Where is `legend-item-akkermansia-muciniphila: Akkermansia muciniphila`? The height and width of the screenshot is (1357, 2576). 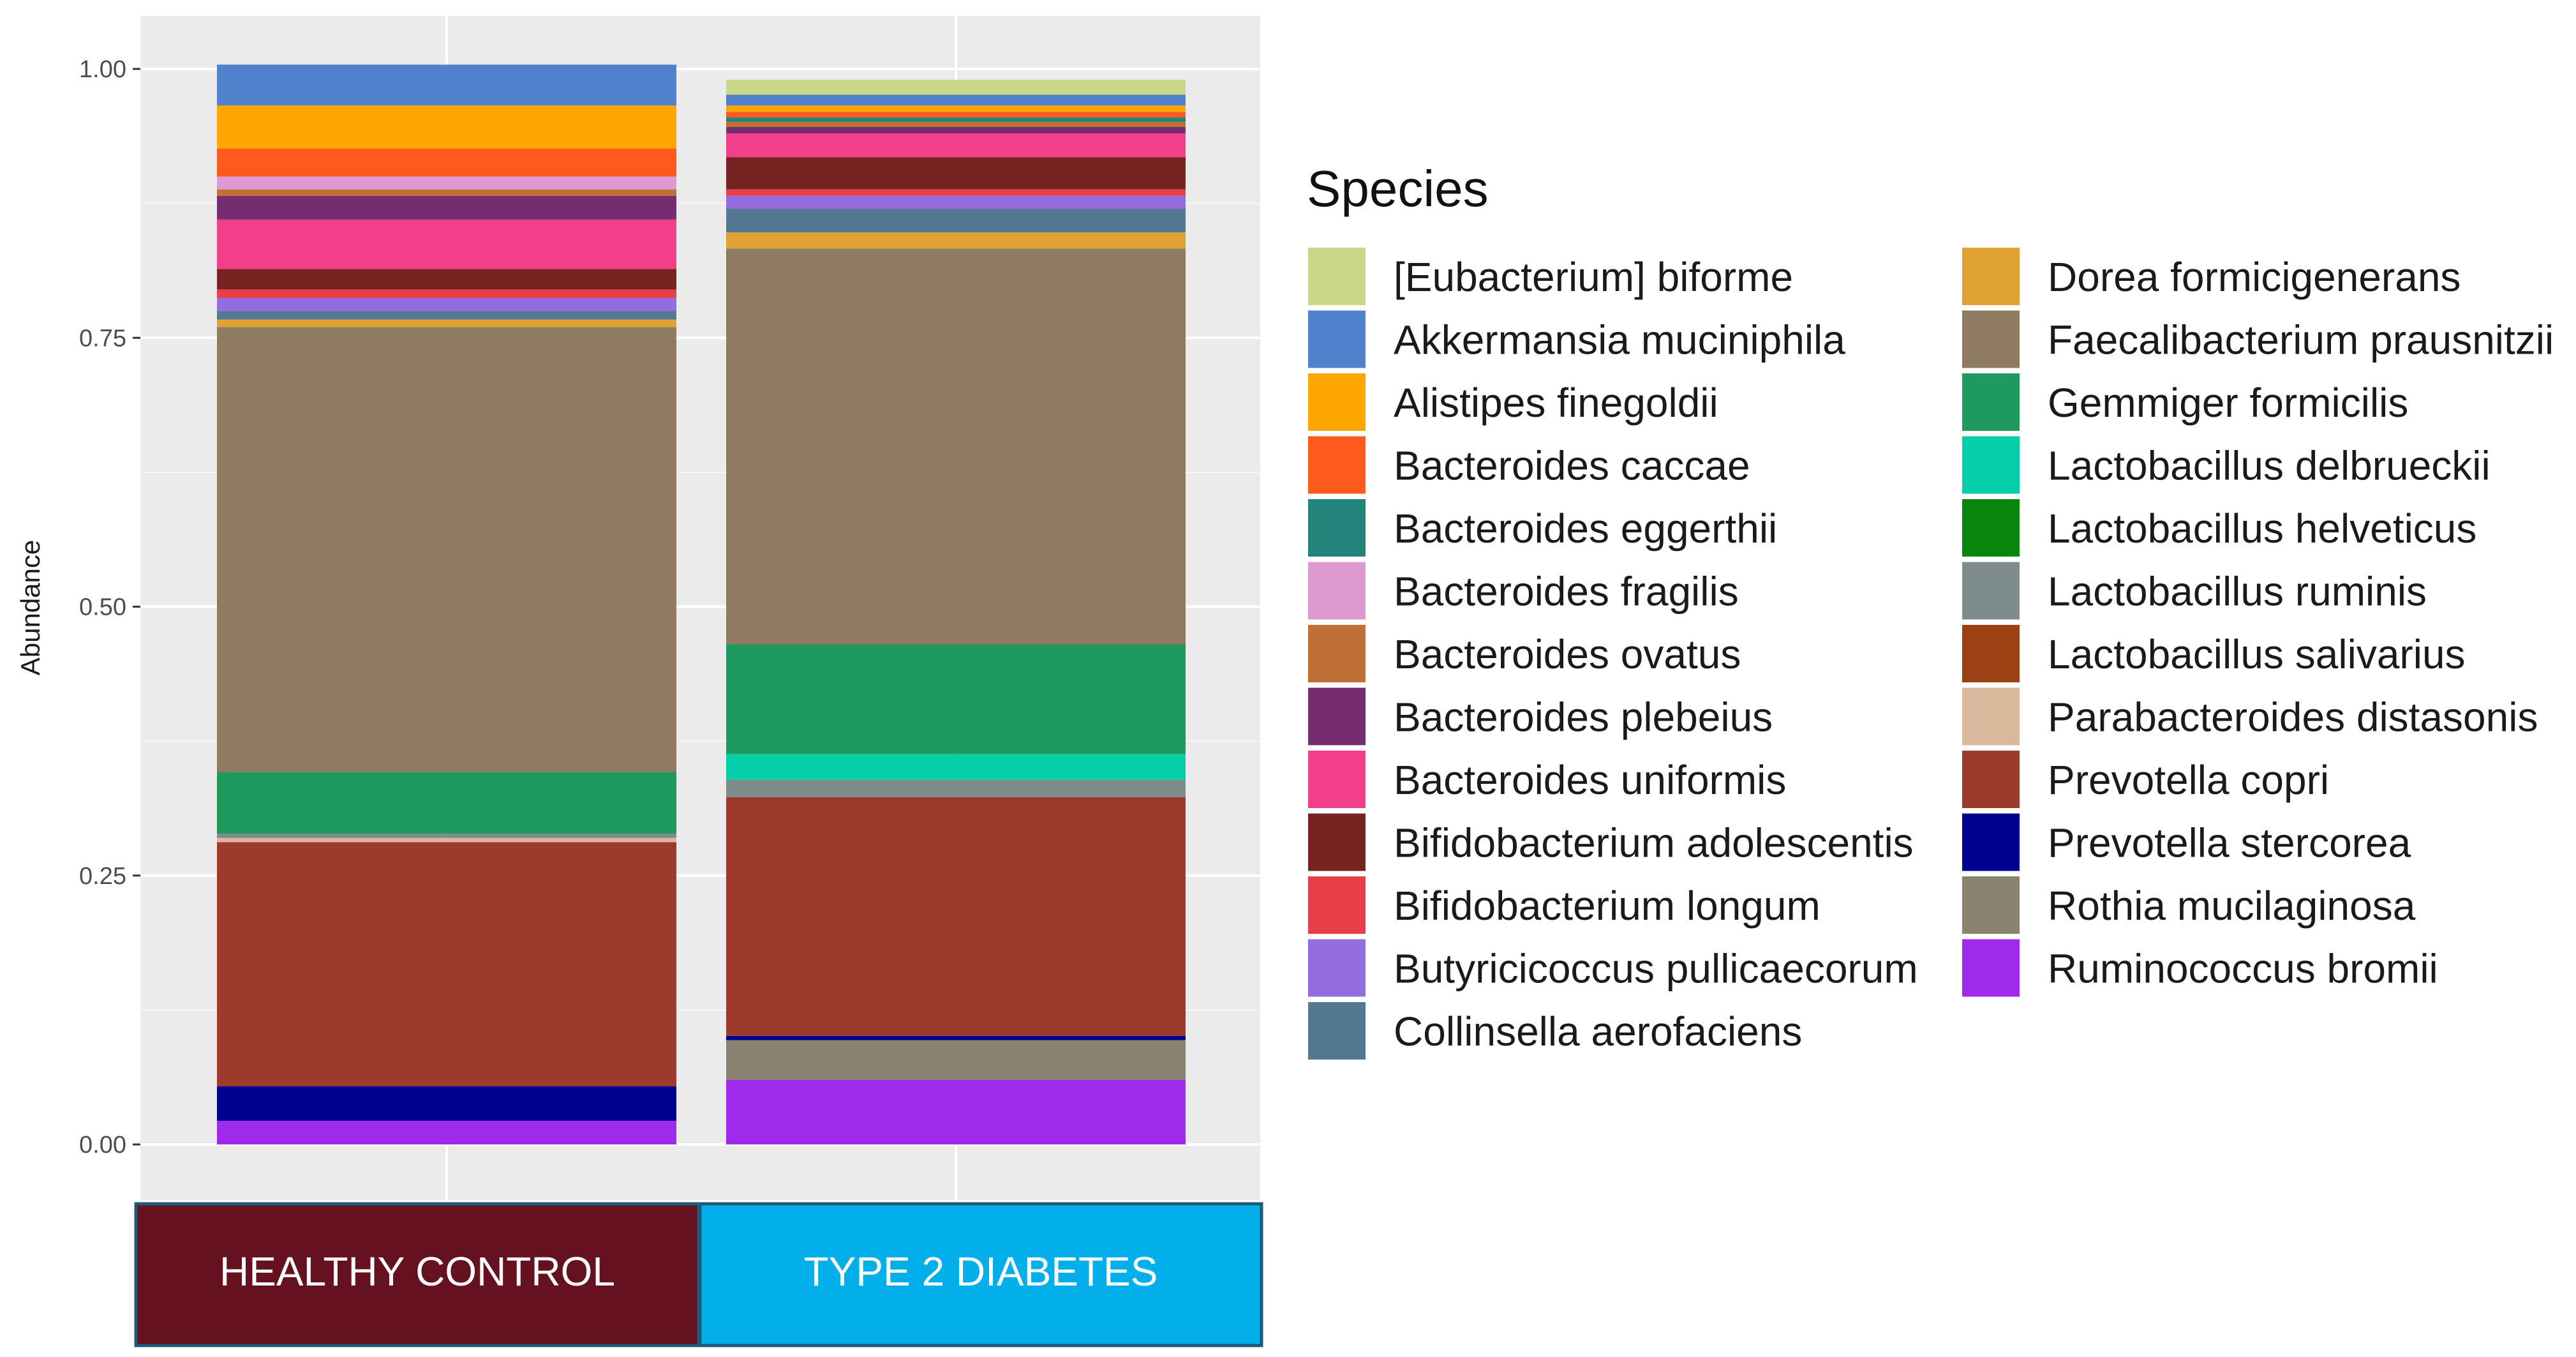
legend-item-akkermansia-muciniphila: Akkermansia muciniphila is located at coordinates (1576, 339).